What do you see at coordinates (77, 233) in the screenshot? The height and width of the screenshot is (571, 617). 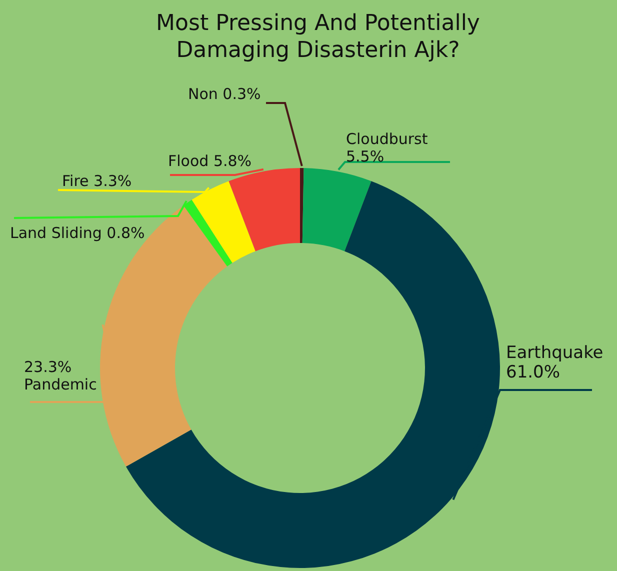 I see `slice-label: Land Sliding 0.8%` at bounding box center [77, 233].